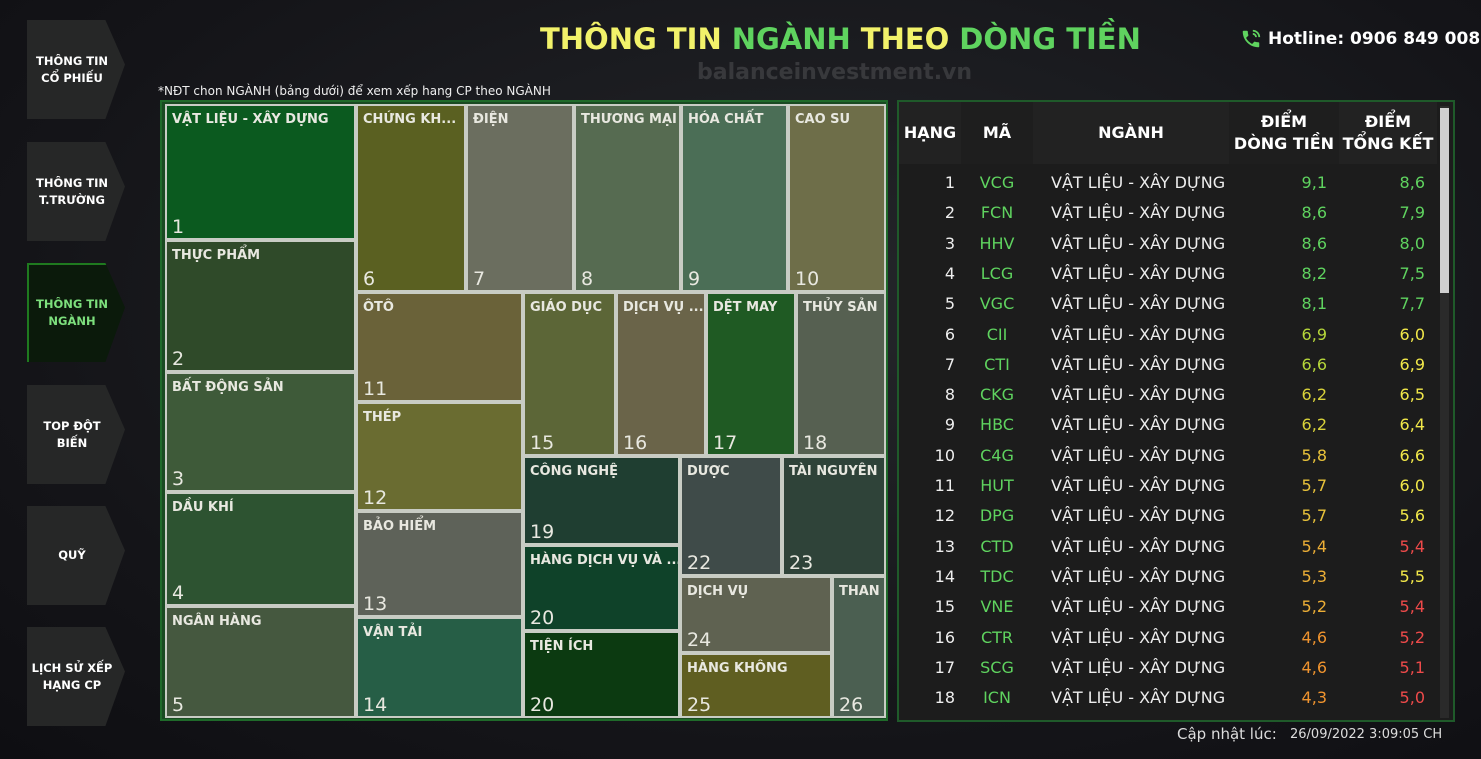 The height and width of the screenshot is (759, 1481). What do you see at coordinates (756, 614) in the screenshot?
I see `treemap-tile: DỊCH VỤ 24` at bounding box center [756, 614].